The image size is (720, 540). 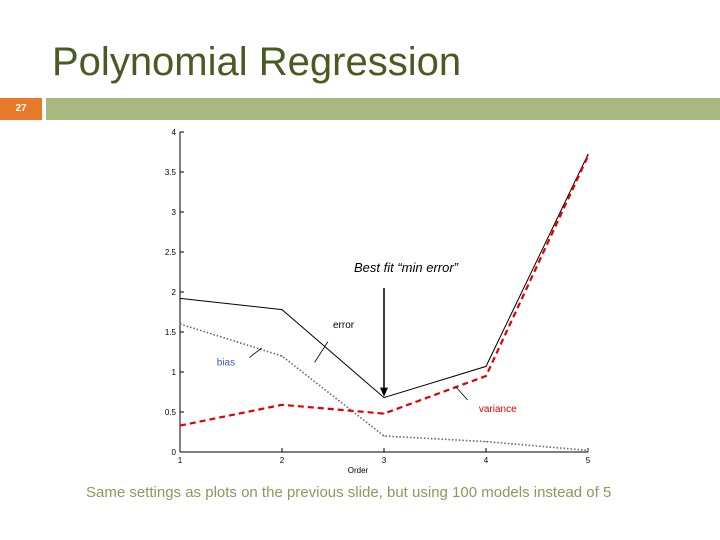 What do you see at coordinates (171, 252) in the screenshot?
I see `y-tick-label: 2.5` at bounding box center [171, 252].